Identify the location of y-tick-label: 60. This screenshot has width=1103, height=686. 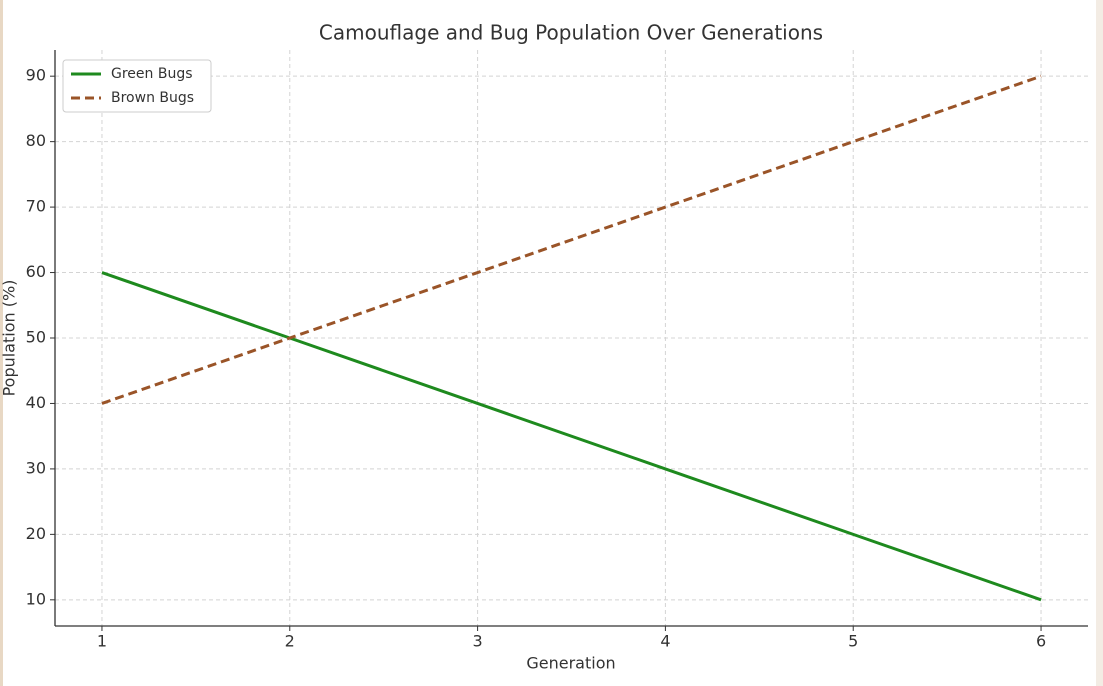
(36, 271).